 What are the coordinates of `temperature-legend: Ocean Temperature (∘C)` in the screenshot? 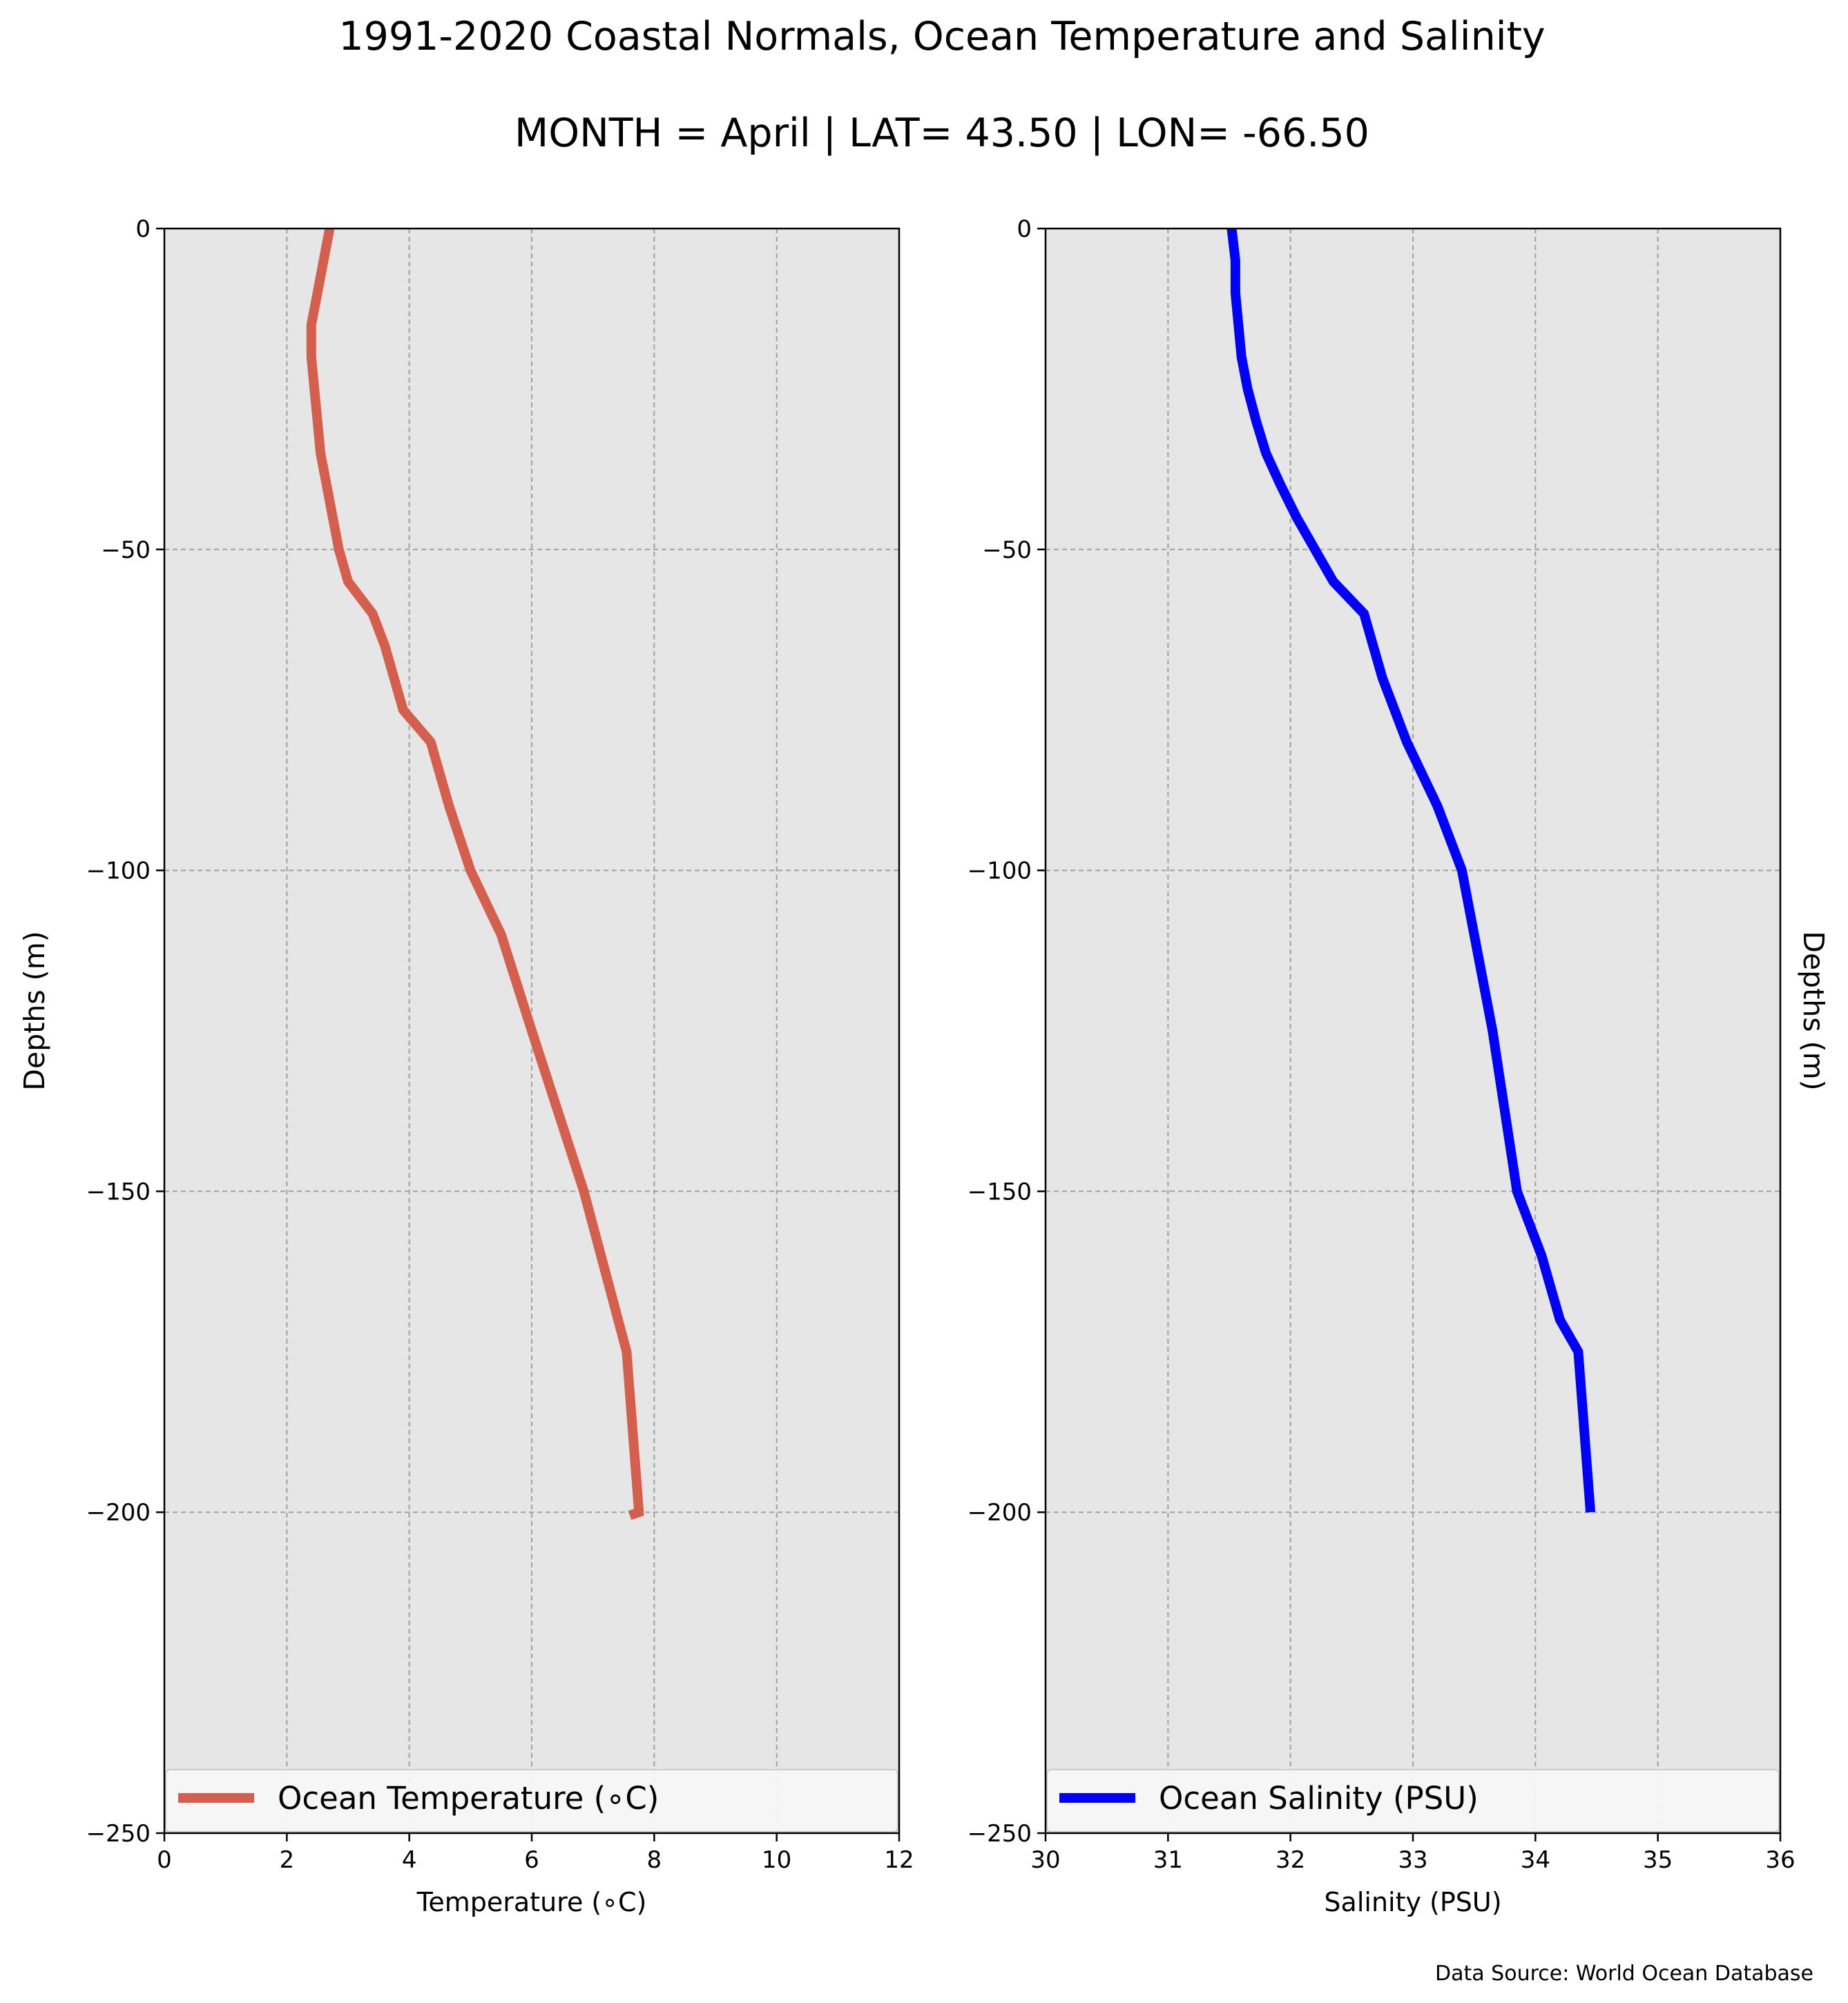 It's located at (531, 1800).